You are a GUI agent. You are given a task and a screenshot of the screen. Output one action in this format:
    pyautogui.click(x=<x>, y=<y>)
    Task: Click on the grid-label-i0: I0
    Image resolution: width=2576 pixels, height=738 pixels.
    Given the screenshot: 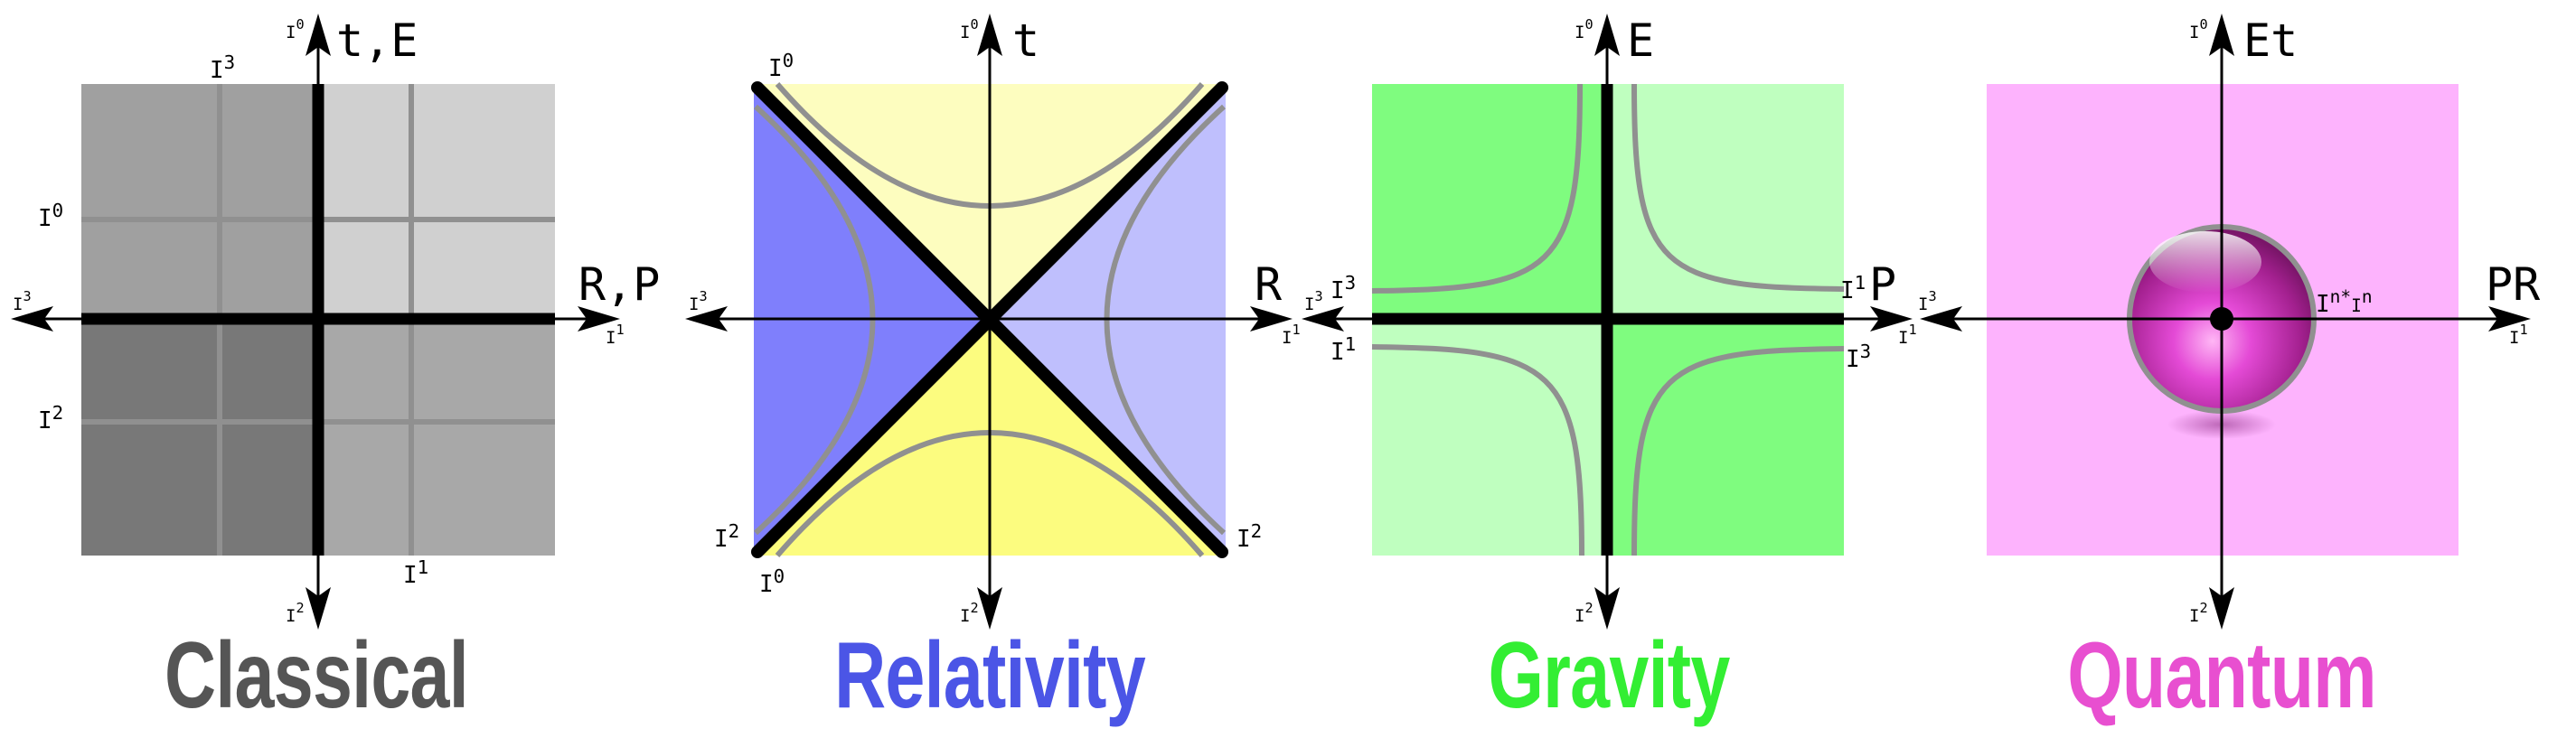 What is the action you would take?
    pyautogui.click(x=50, y=216)
    